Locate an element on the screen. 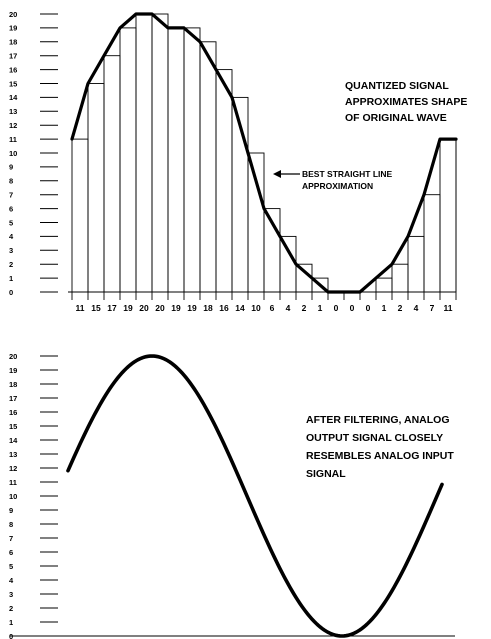 The height and width of the screenshot is (639, 491). top-y-tick-label: 2 is located at coordinates (11, 264).